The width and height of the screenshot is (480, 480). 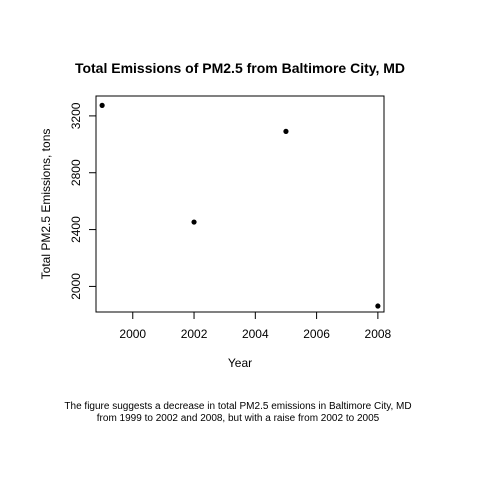 What do you see at coordinates (46, 204) in the screenshot?
I see `y-axis-label: Total PM2.5 Emissions, tons` at bounding box center [46, 204].